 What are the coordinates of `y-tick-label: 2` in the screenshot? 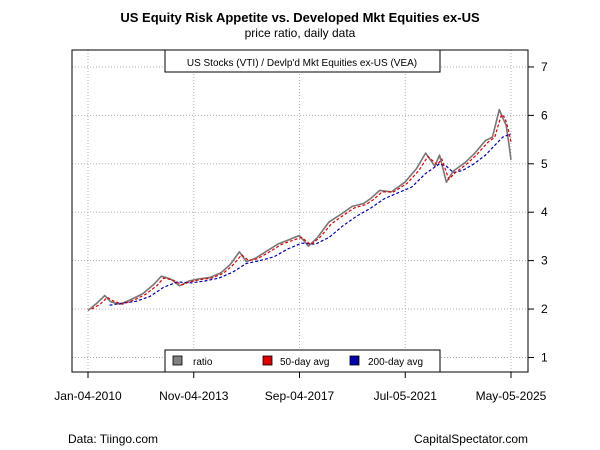 It's located at (544, 309).